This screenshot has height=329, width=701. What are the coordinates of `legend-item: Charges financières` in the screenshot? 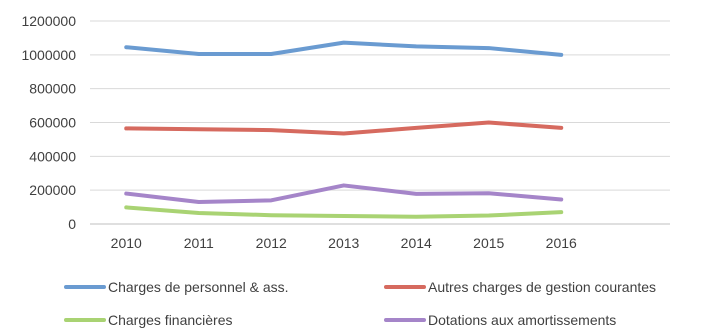 It's located at (148, 320).